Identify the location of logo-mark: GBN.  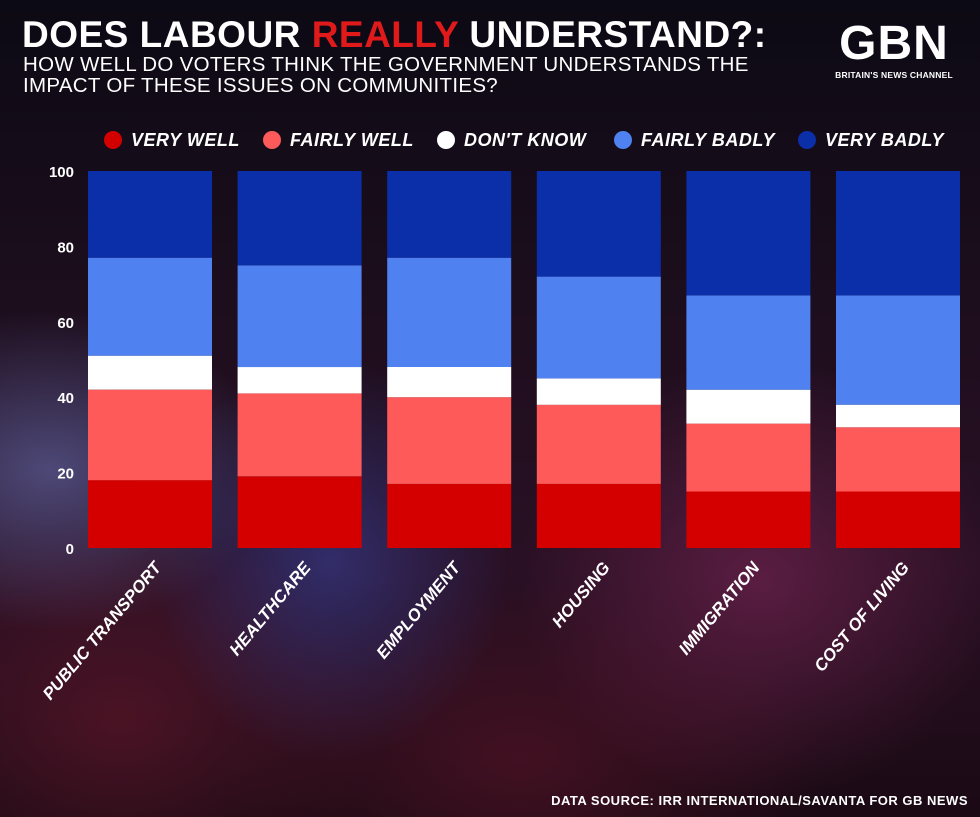
(894, 43).